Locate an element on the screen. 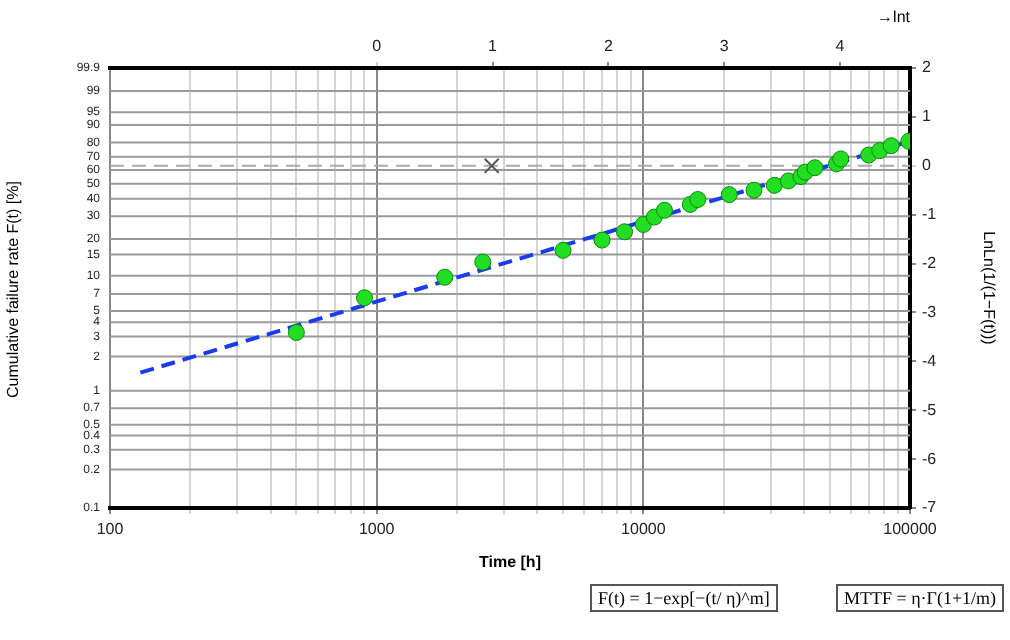 Image resolution: width=1010 pixels, height=640 pixels. x2-tick-label: 0 is located at coordinates (377, 45).